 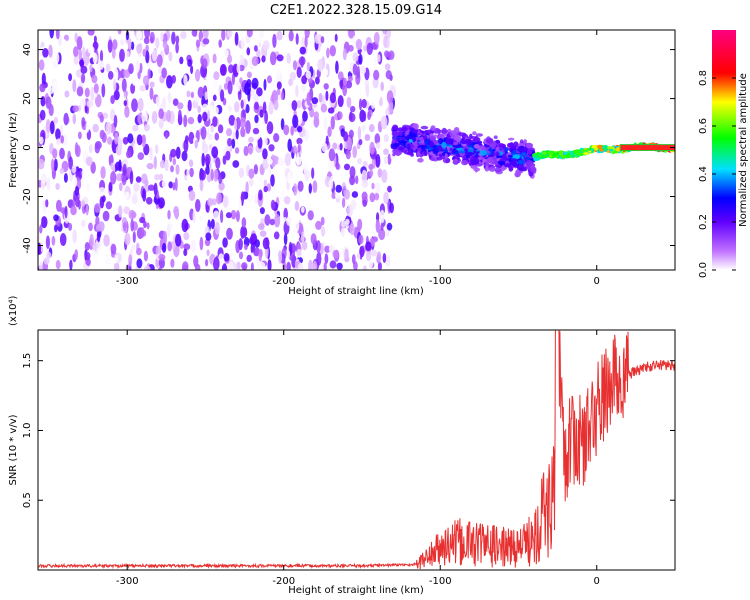 I want to click on colorbar-tick-label: 0.8, so click(x=703, y=78).